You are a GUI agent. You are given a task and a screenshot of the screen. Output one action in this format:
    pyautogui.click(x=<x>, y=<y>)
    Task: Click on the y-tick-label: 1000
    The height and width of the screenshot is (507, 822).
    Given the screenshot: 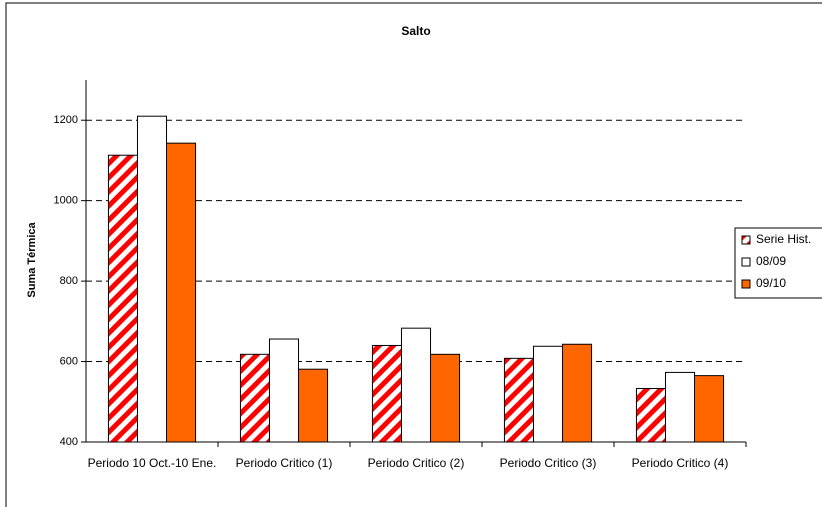 What is the action you would take?
    pyautogui.click(x=66, y=201)
    